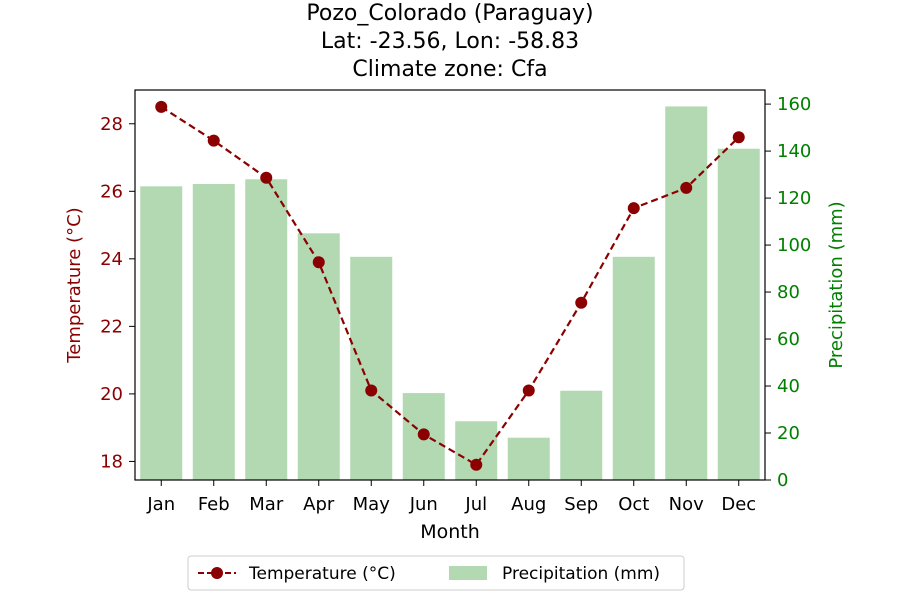  What do you see at coordinates (266, 504) in the screenshot?
I see `x-tick-label-mar: Mar` at bounding box center [266, 504].